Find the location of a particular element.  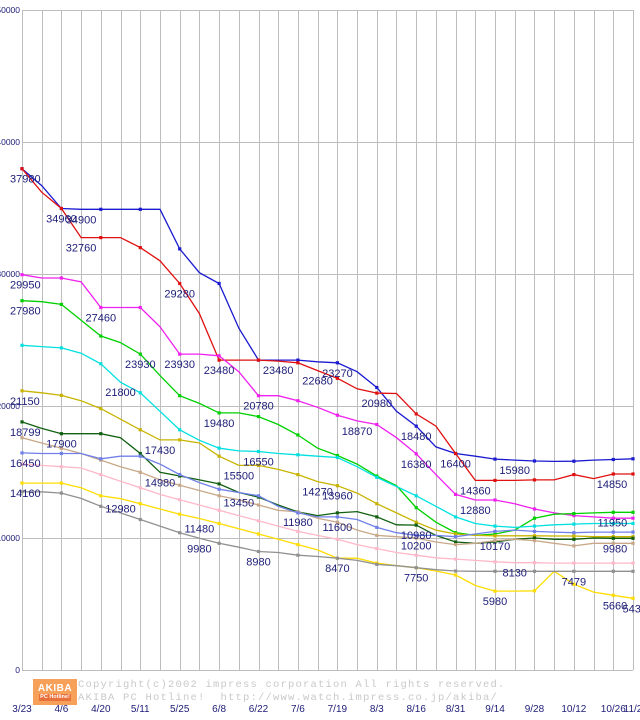

y-axis-tick-label: 20000 is located at coordinates (10, 406).